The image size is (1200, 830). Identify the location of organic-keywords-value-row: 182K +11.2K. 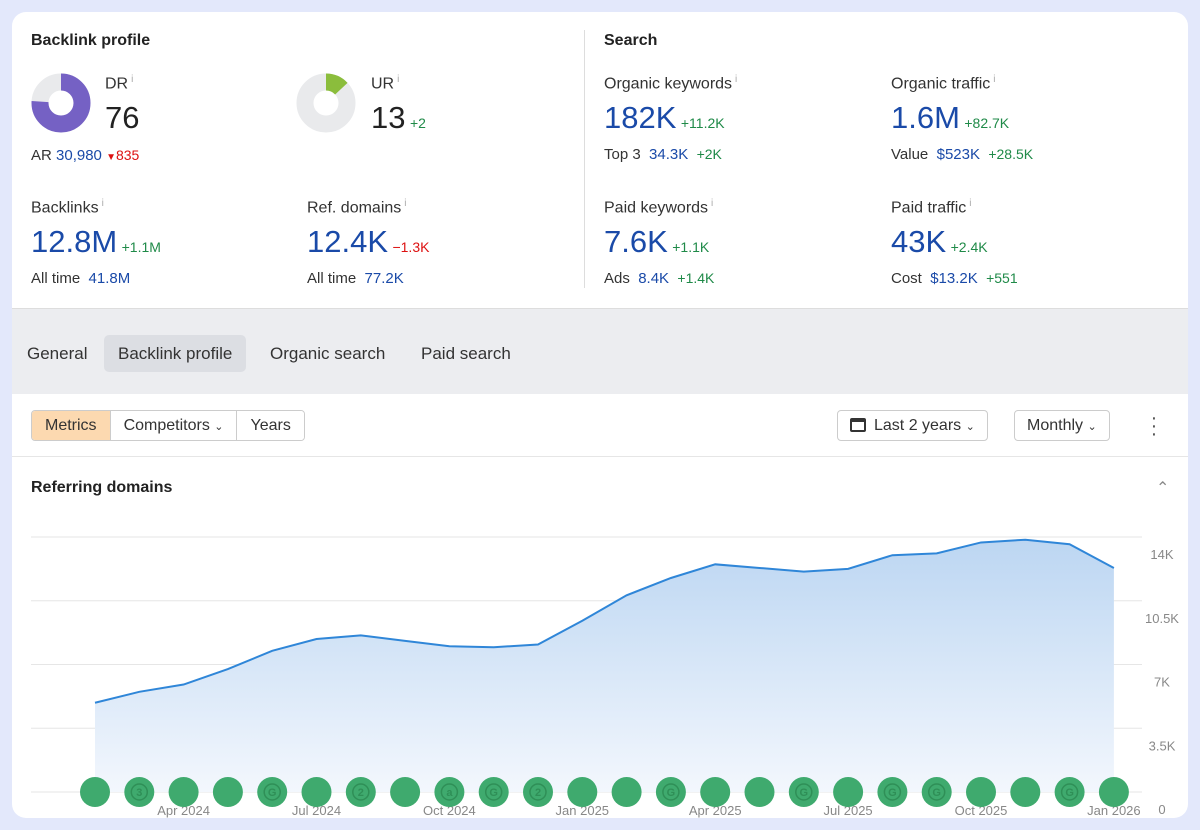
(664, 118).